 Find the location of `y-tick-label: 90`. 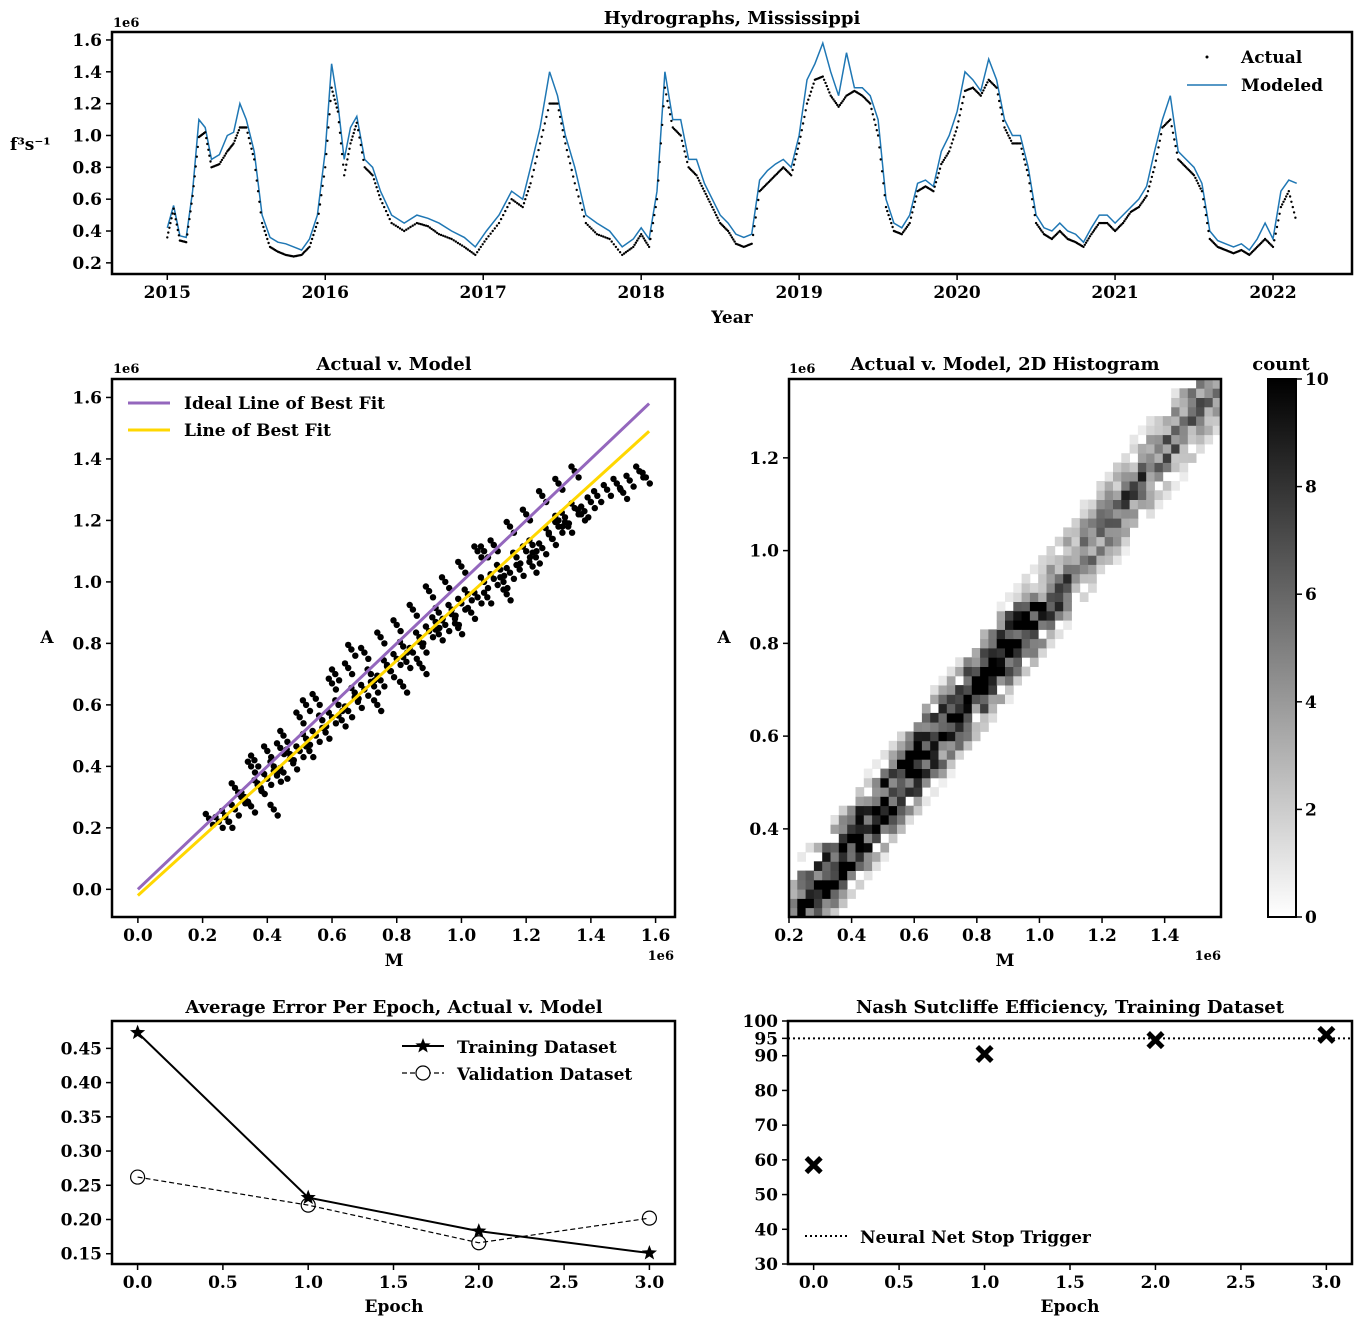

y-tick-label: 90 is located at coordinates (766, 1057).